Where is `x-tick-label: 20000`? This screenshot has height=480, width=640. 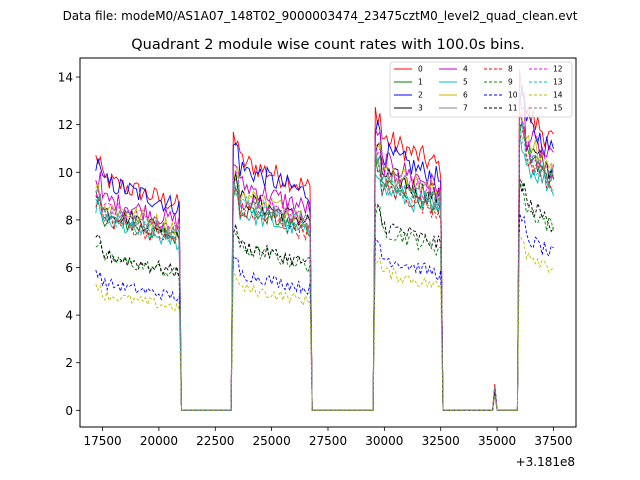 x-tick-label: 20000 is located at coordinates (159, 441).